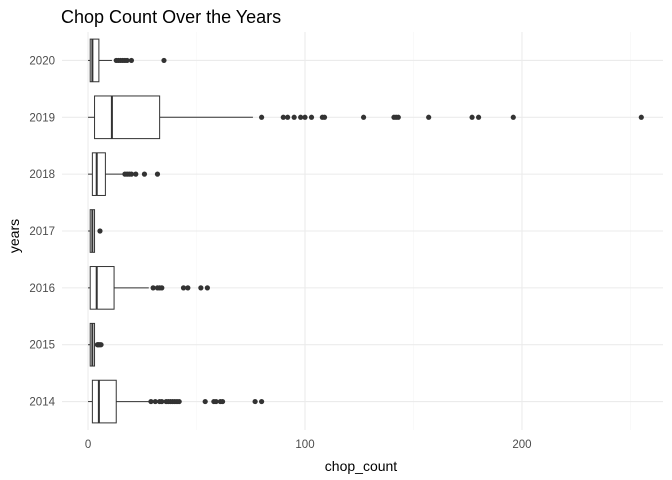 The height and width of the screenshot is (480, 672). I want to click on x-tick-label: 100, so click(304, 445).